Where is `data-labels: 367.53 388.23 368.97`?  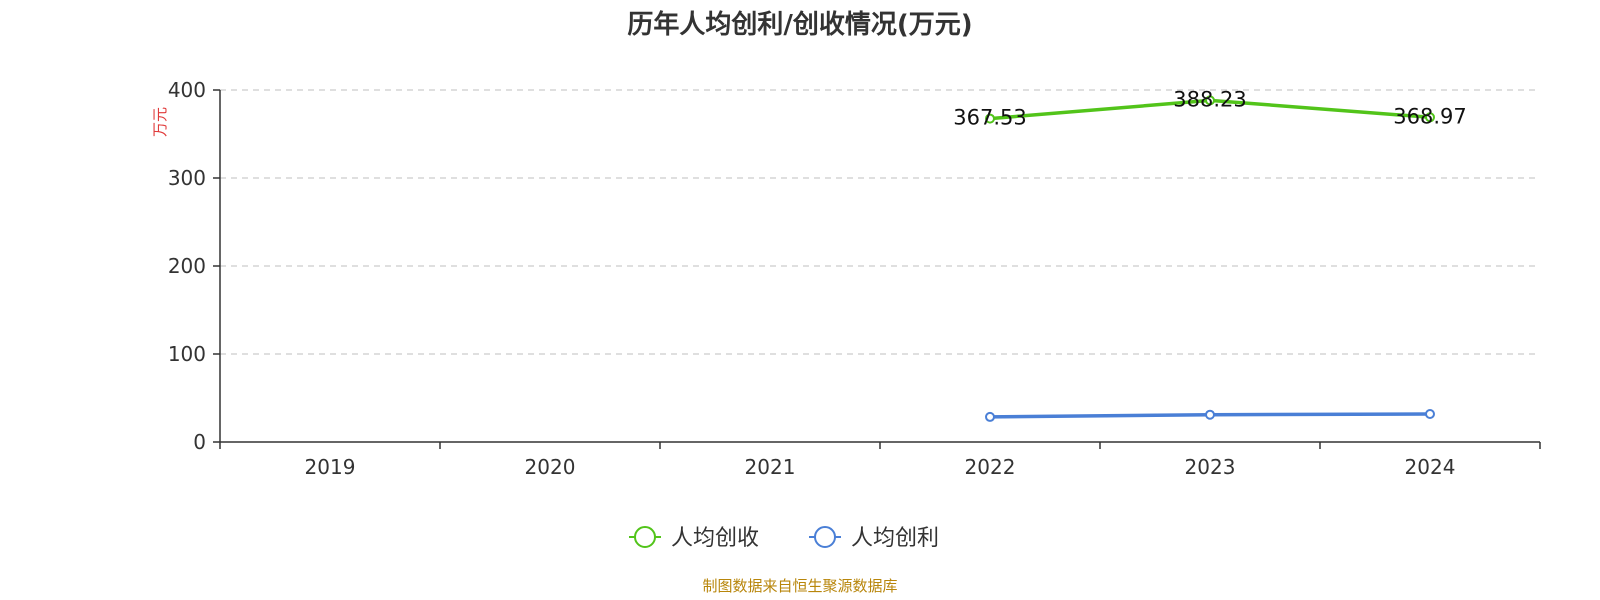
data-labels: 367.53 388.23 368.97 is located at coordinates (1209, 108).